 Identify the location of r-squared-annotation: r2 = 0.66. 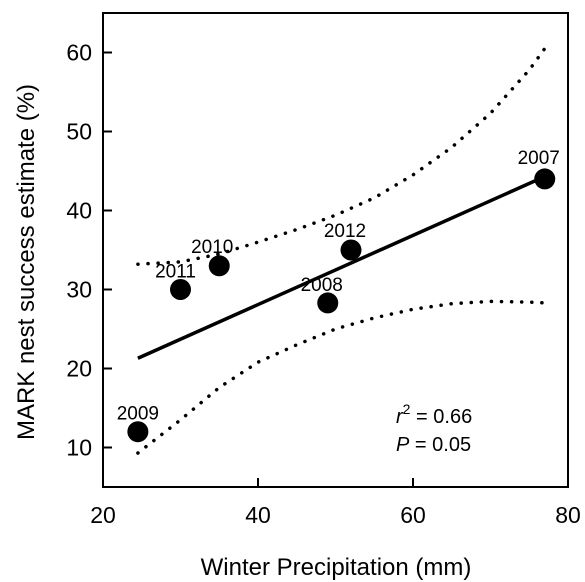
(434, 414).